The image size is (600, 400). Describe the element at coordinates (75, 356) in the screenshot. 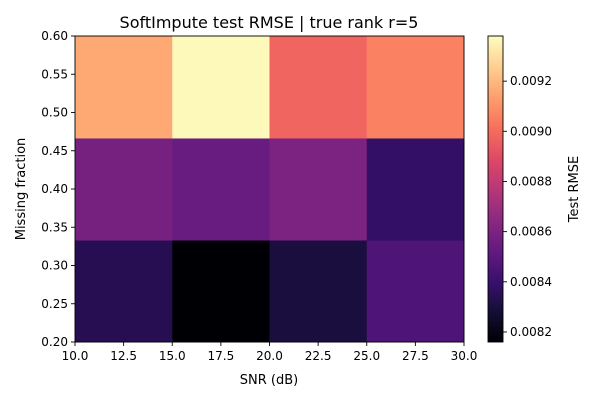

I see `x-tick-label: 10.0` at that location.